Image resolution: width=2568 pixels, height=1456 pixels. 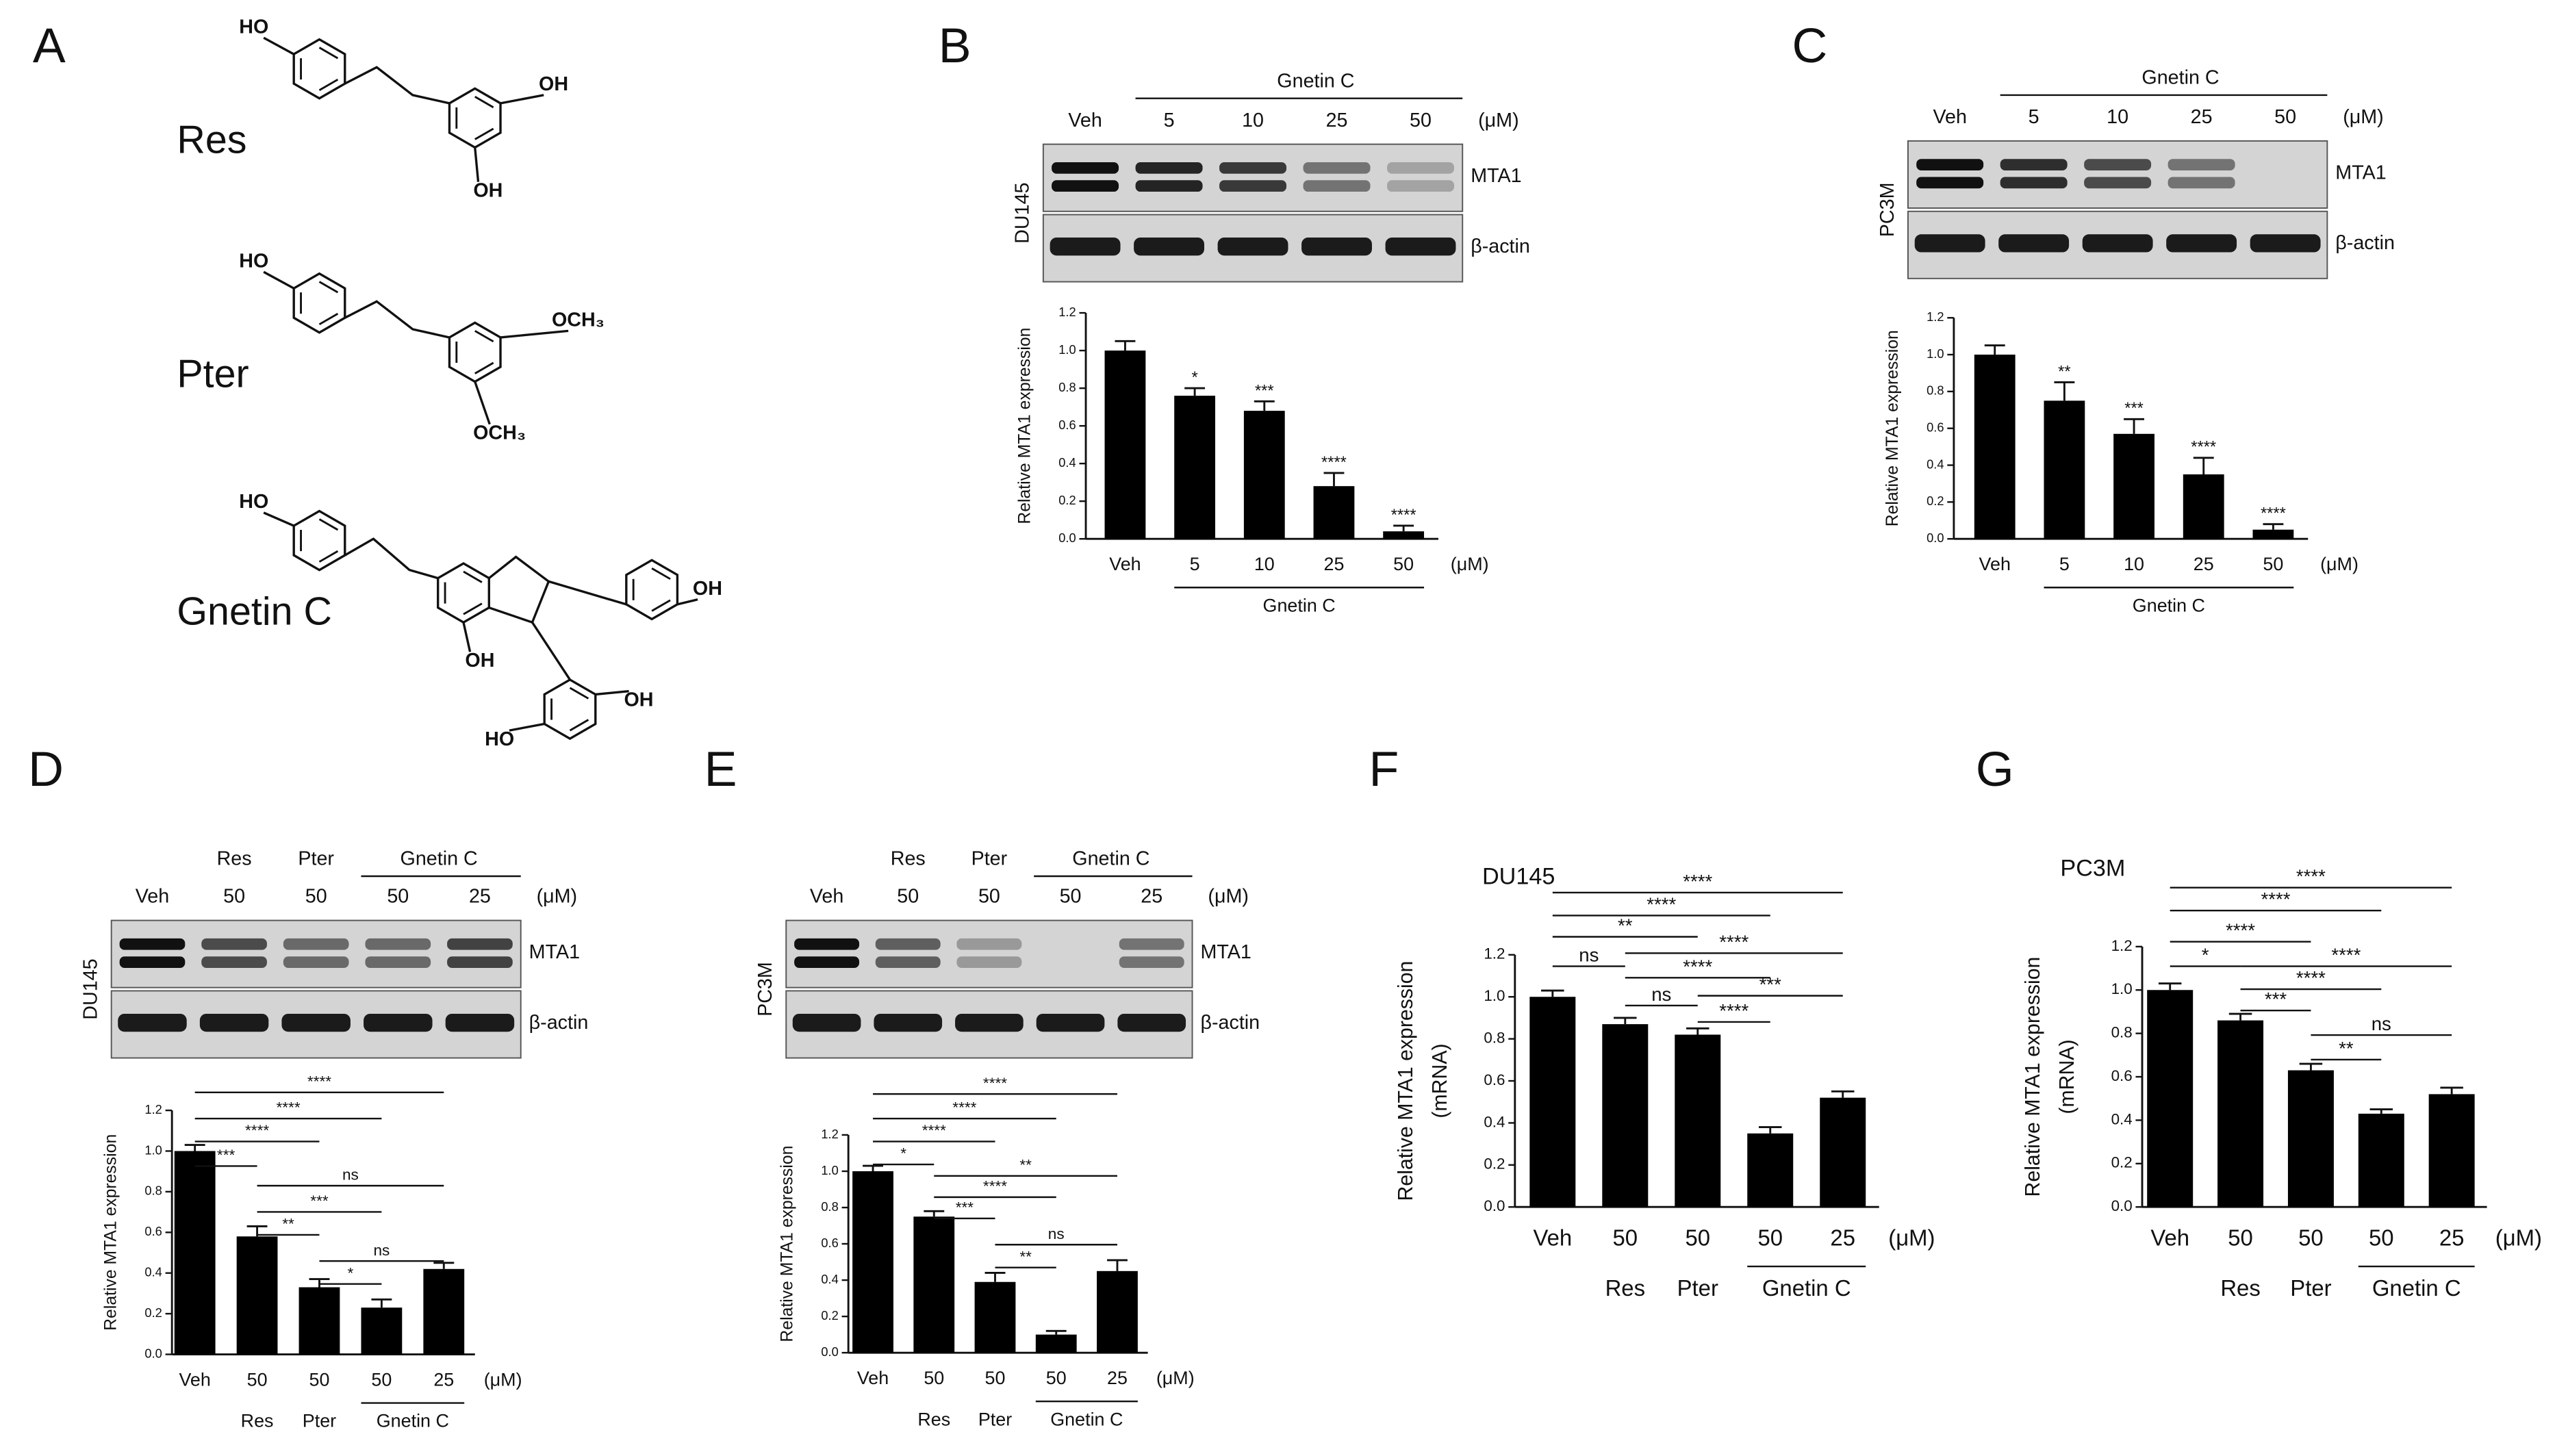 I want to click on blot-strip, so click(x=2117, y=174).